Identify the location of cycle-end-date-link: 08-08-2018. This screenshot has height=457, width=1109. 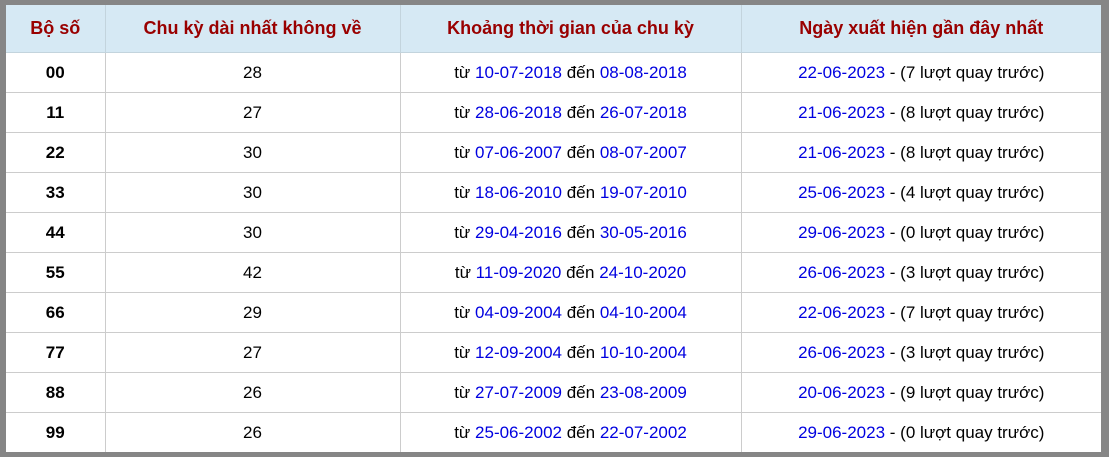
(643, 72).